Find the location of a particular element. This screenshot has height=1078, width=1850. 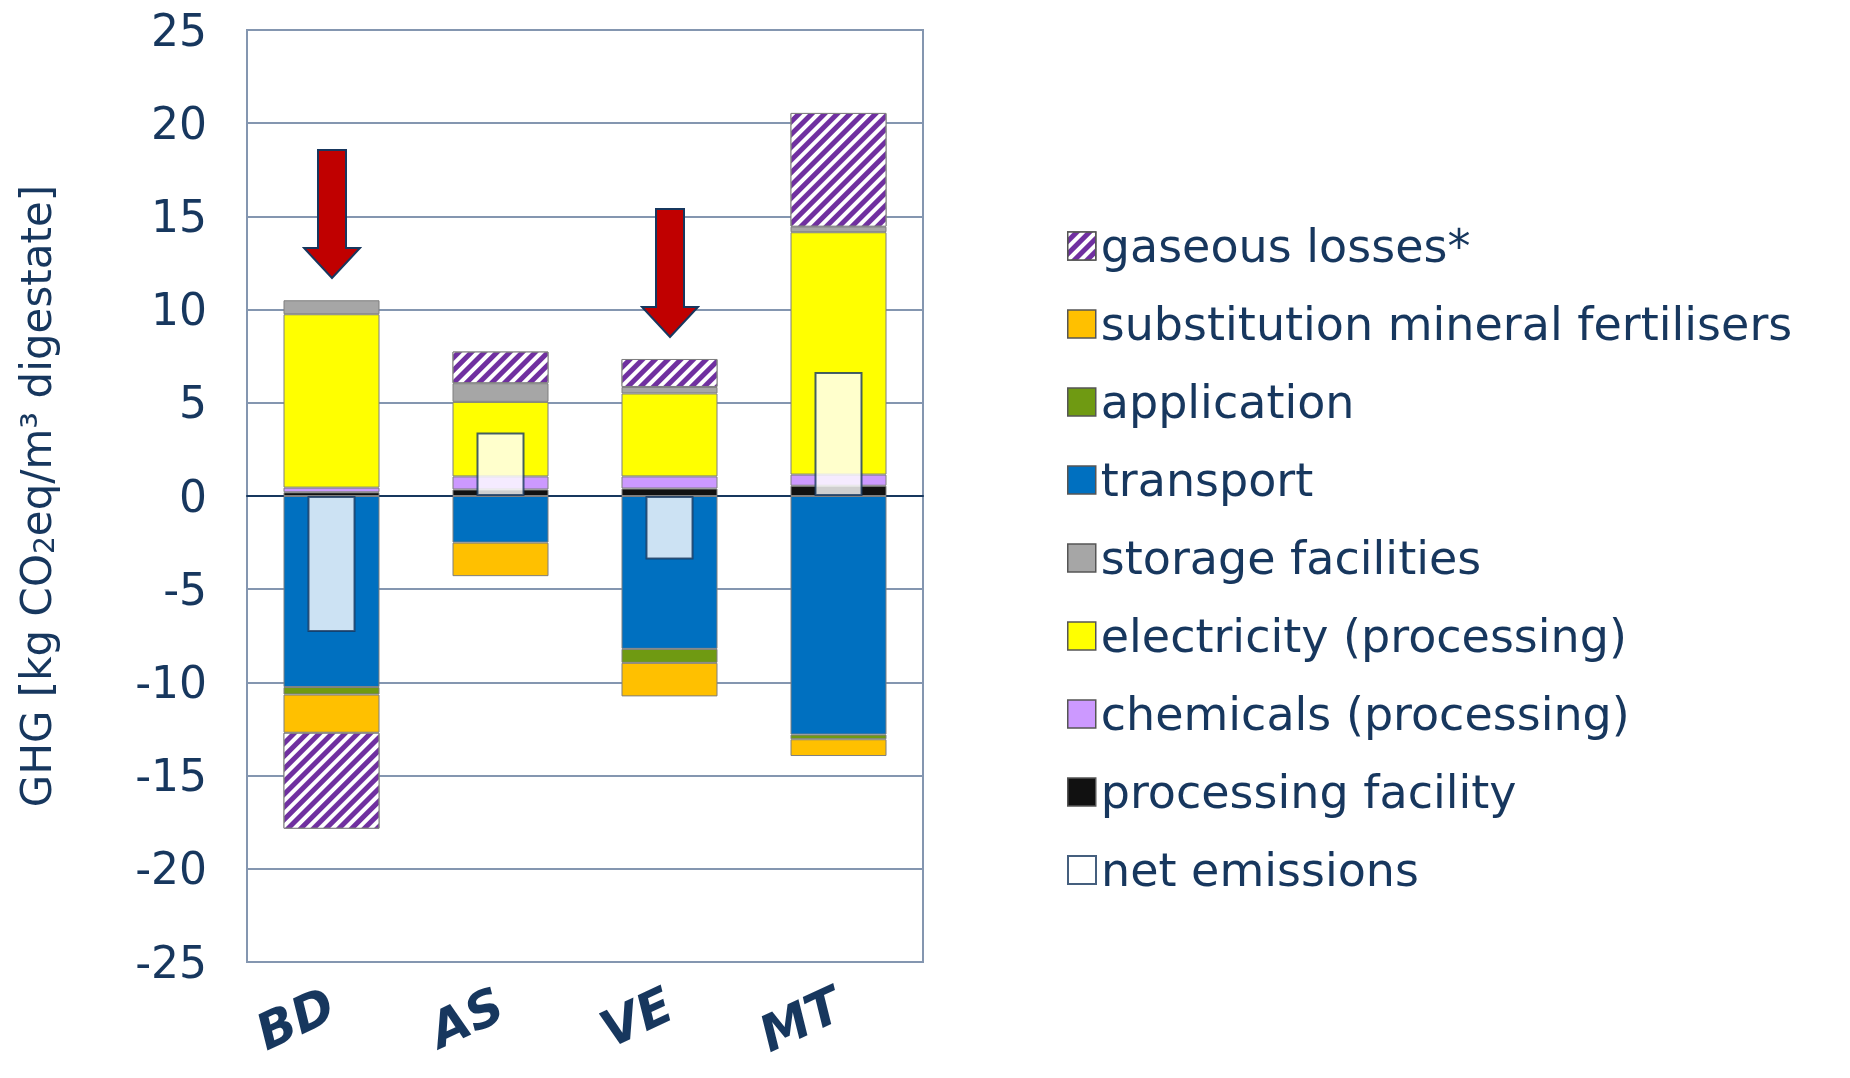

legend-label: electricity (processing) is located at coordinates (1363, 636).